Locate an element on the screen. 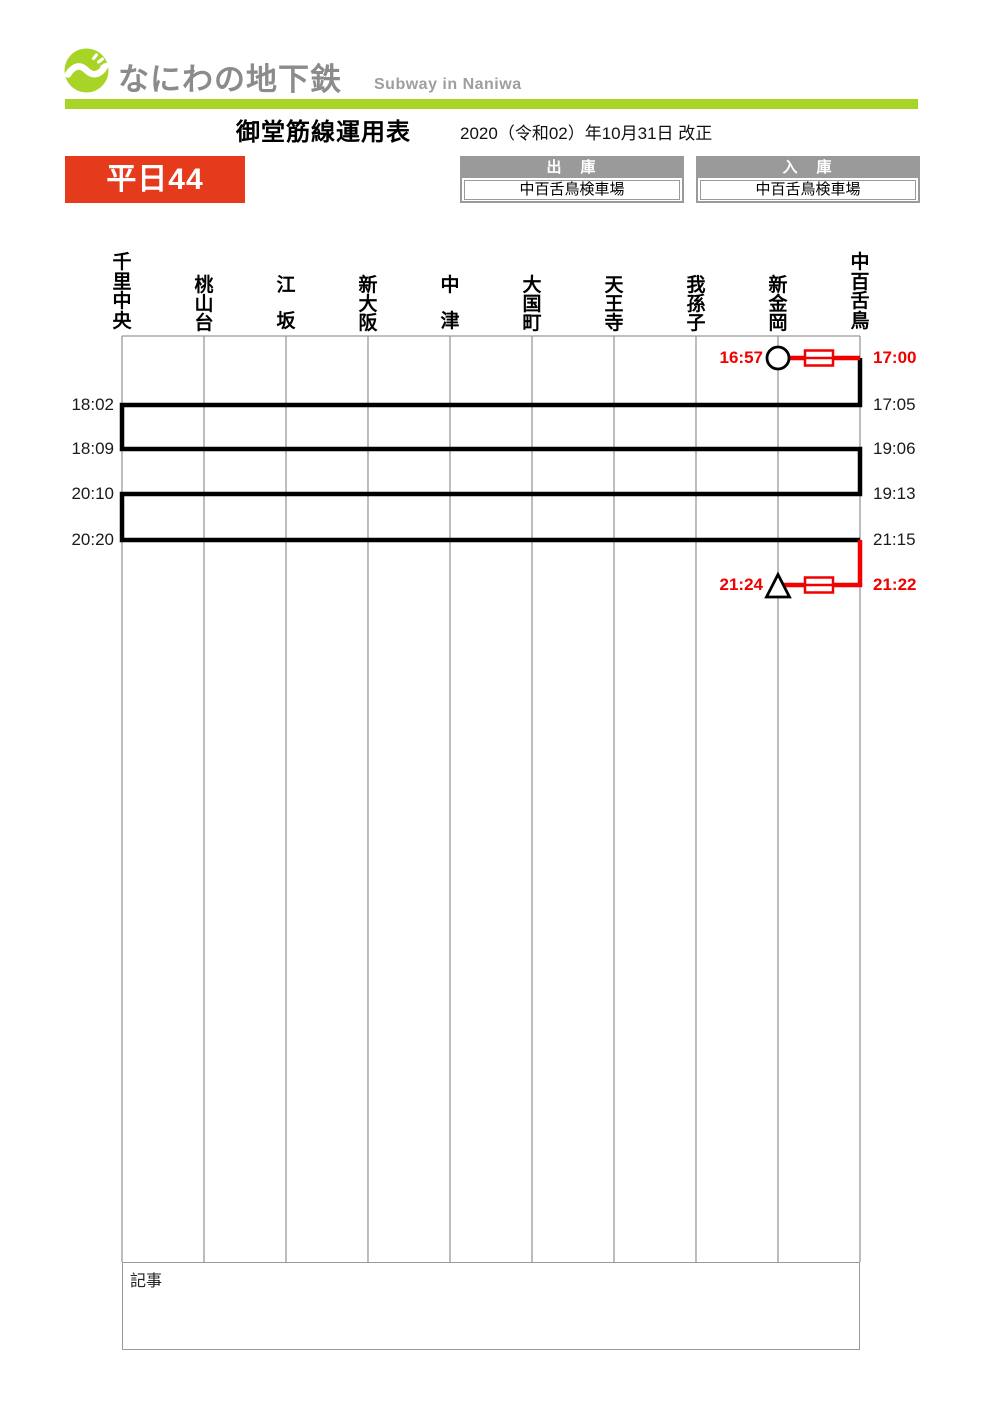 The width and height of the screenshot is (1000, 1414). depot-box-symbol-in is located at coordinates (819, 585).